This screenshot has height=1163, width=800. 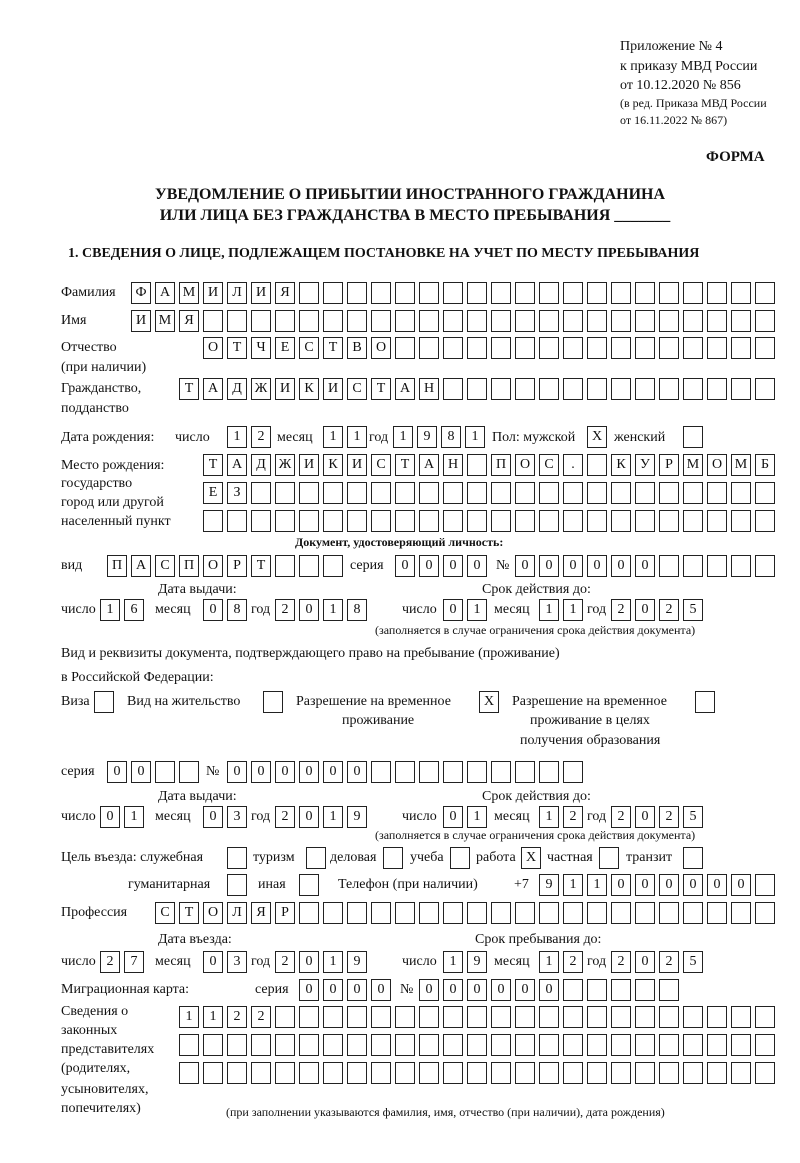 I want to click on char-box: У, so click(x=645, y=465).